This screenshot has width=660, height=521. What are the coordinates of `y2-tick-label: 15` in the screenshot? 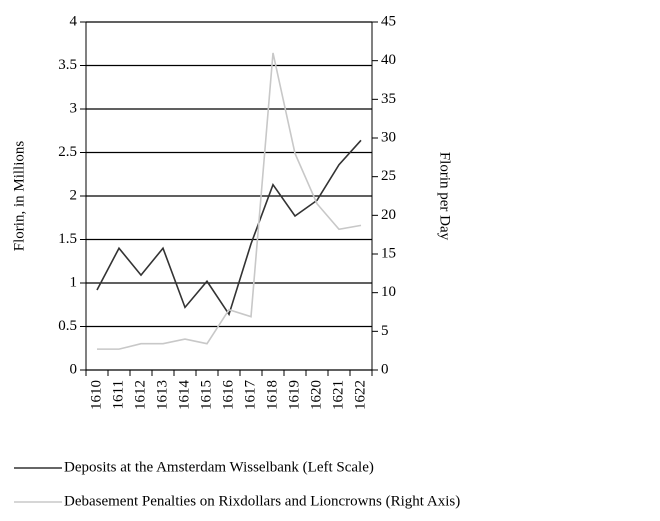 It's located at (388, 253).